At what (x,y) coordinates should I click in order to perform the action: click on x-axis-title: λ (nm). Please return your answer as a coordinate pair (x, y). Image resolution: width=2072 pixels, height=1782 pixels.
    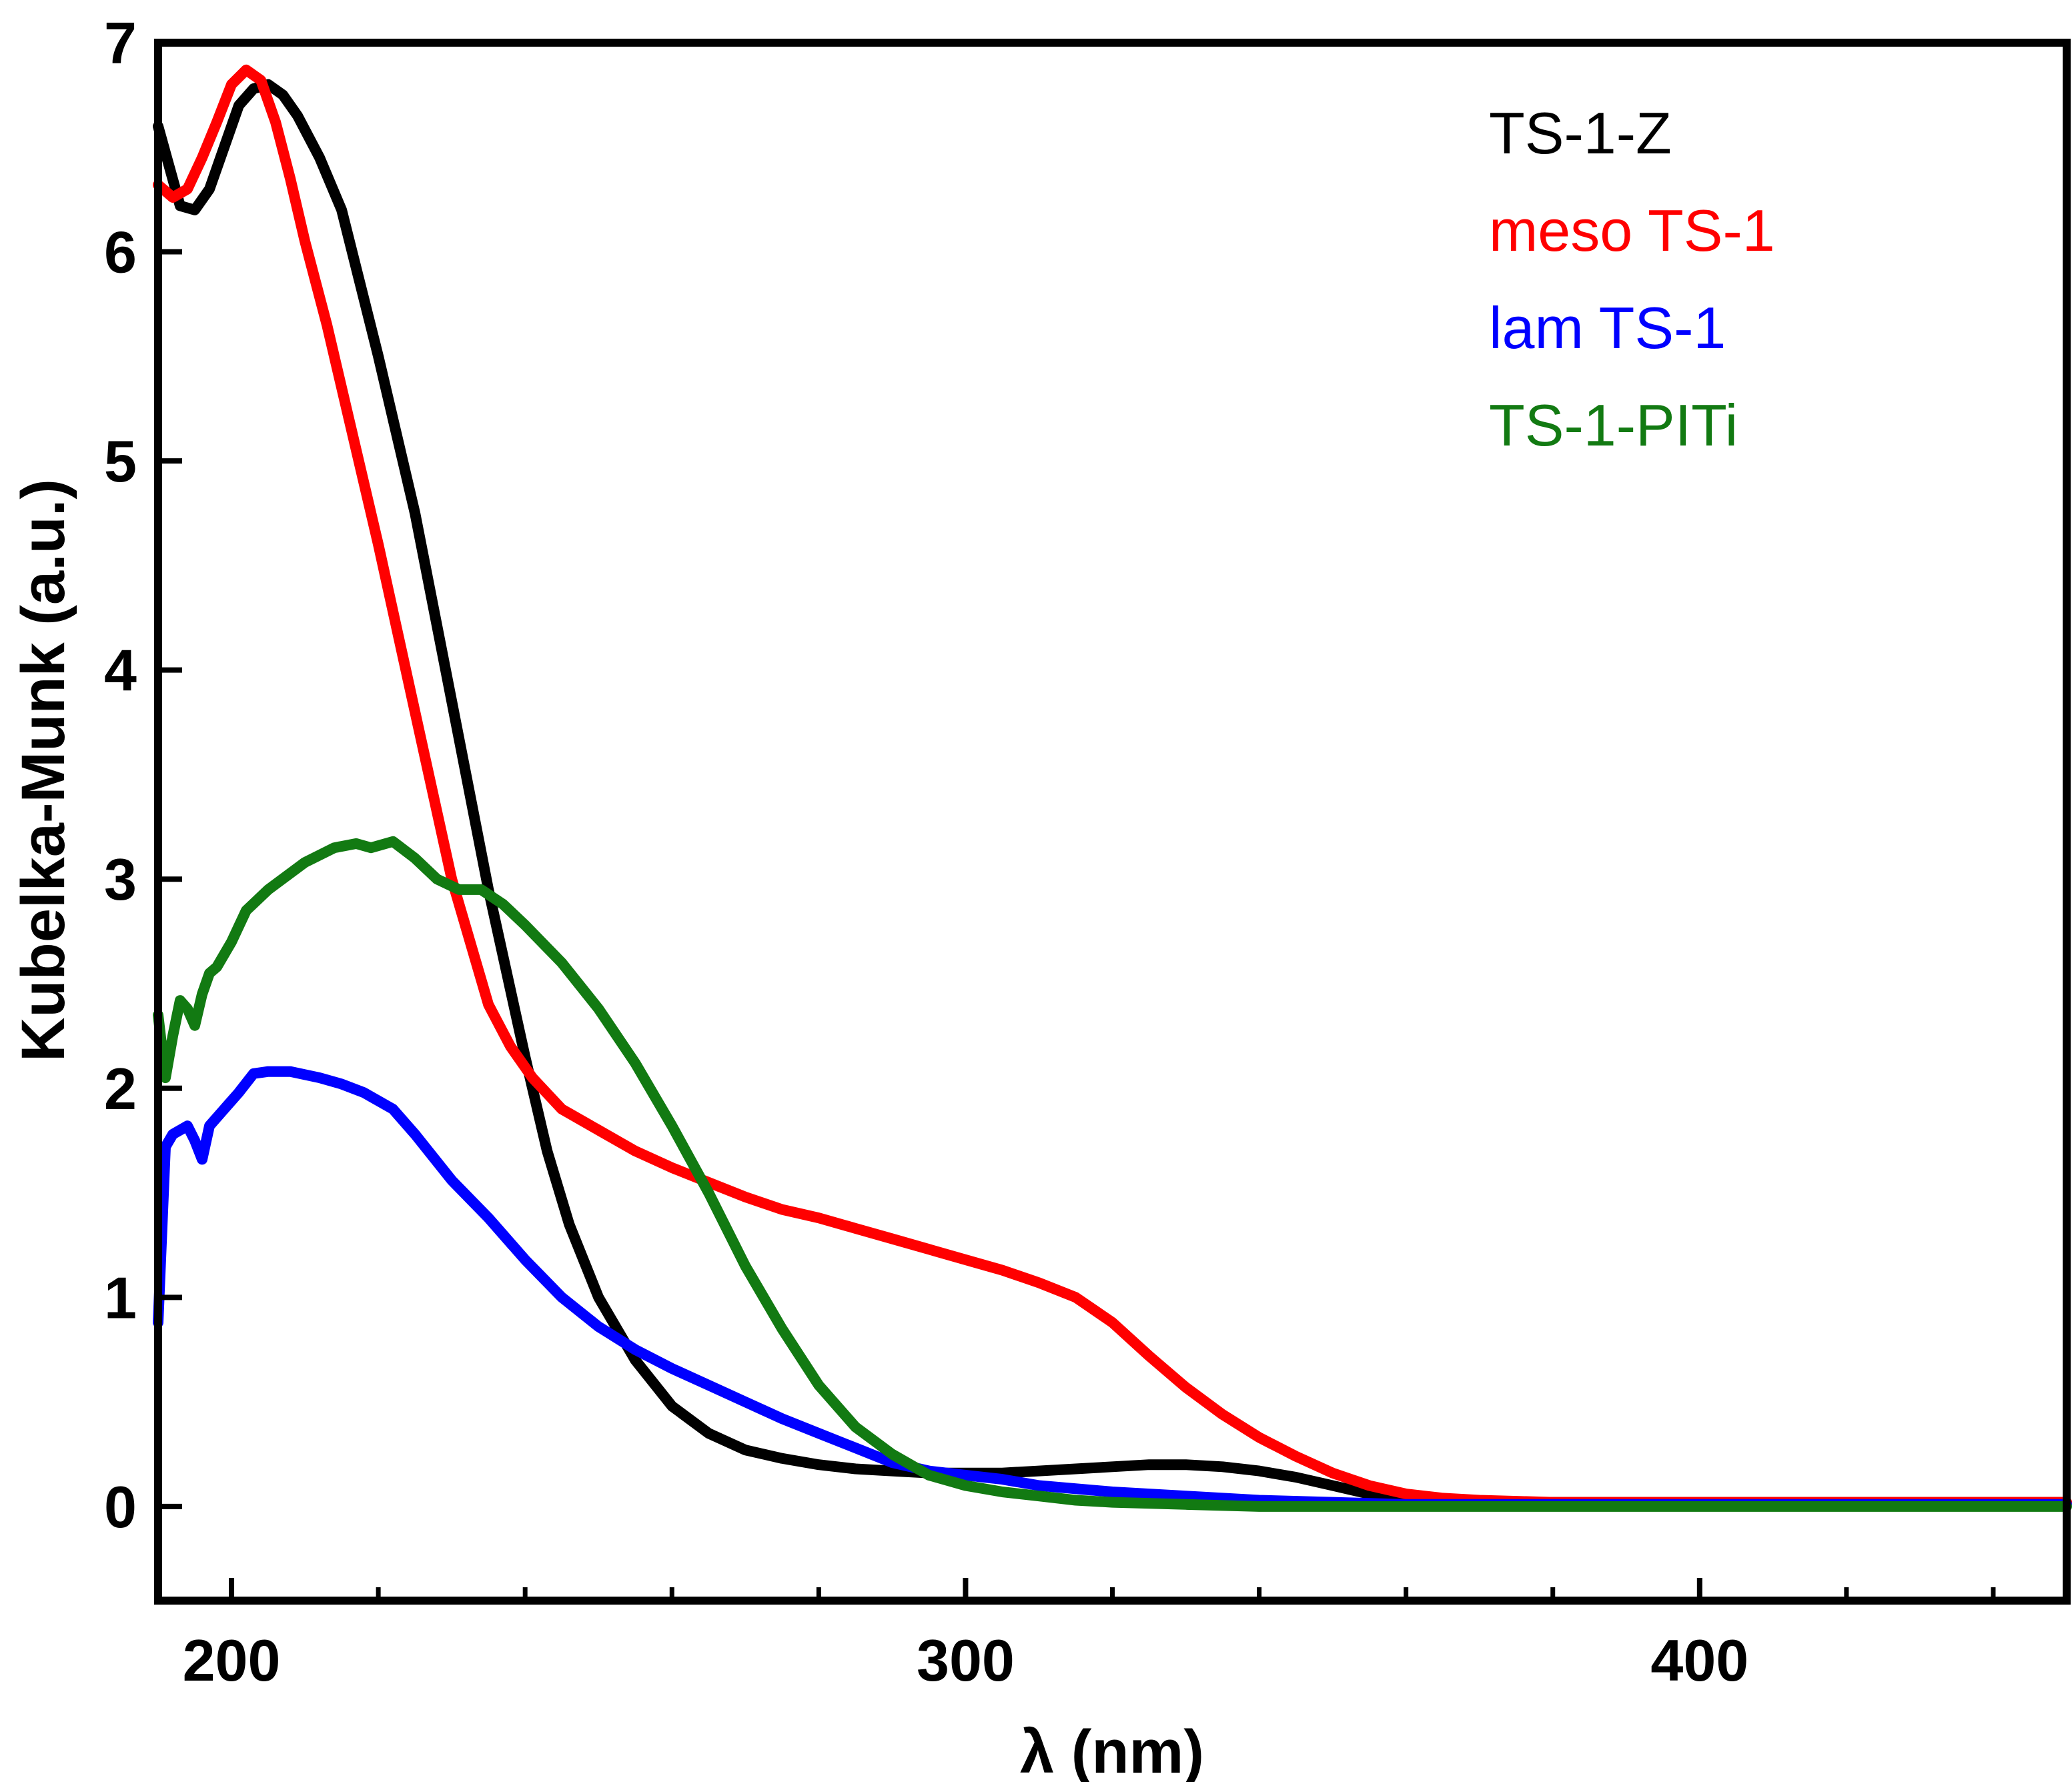
    Looking at the image, I should click on (1112, 1750).